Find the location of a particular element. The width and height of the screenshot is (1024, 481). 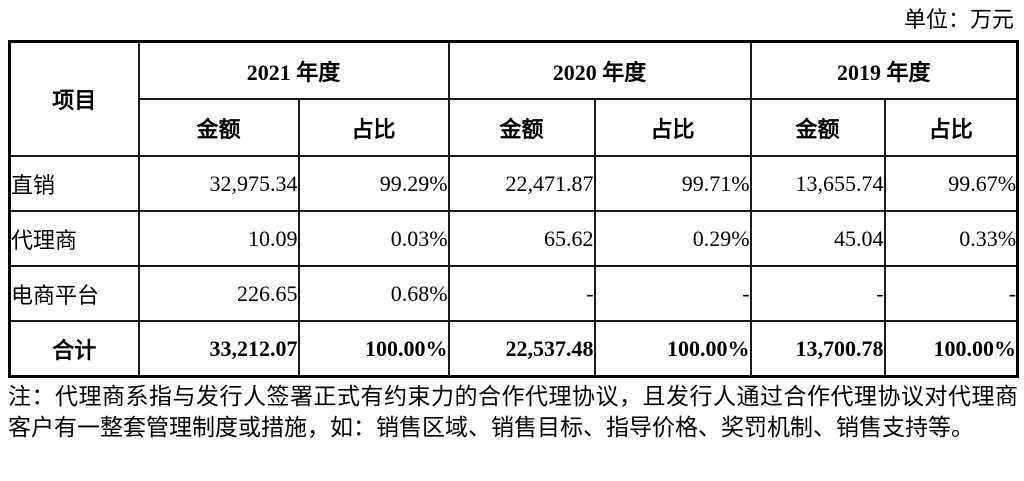

row-label: 直销 is located at coordinates (74, 183).